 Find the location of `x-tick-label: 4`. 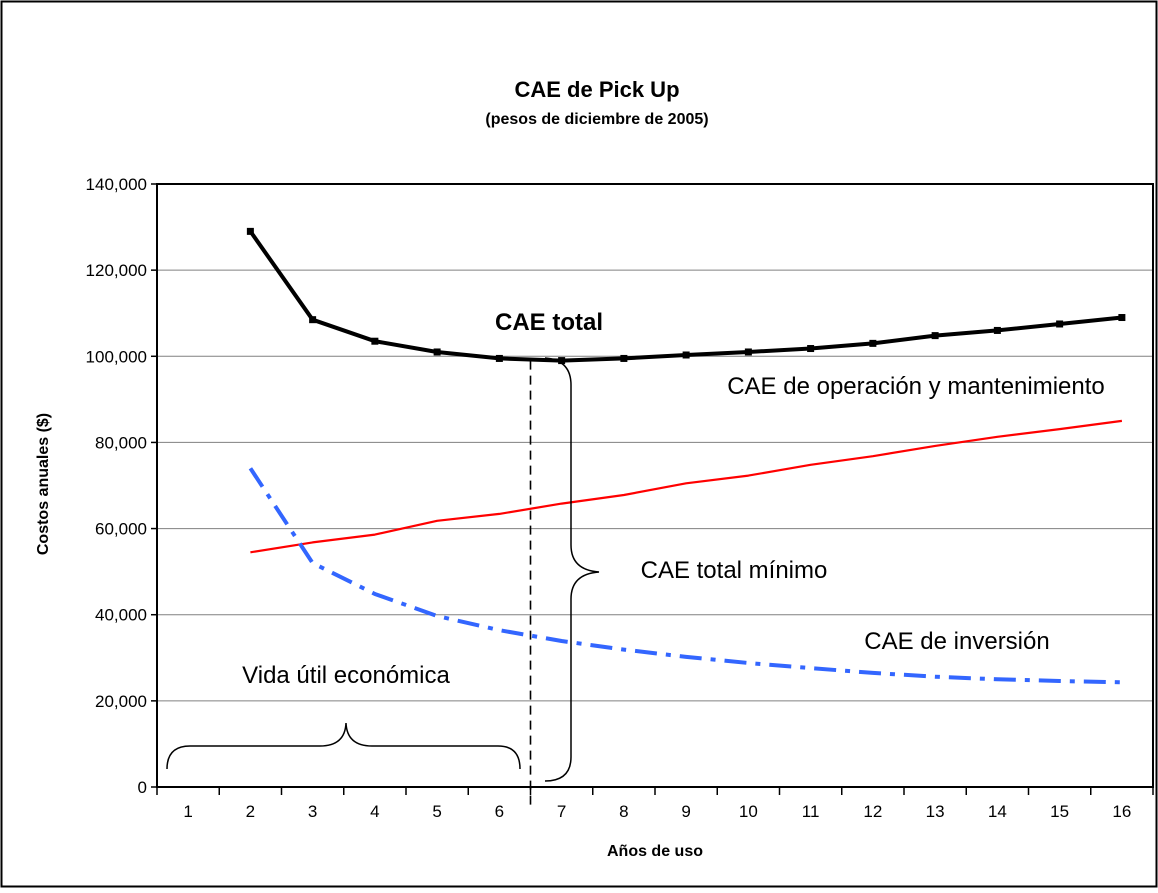

x-tick-label: 4 is located at coordinates (374, 811).